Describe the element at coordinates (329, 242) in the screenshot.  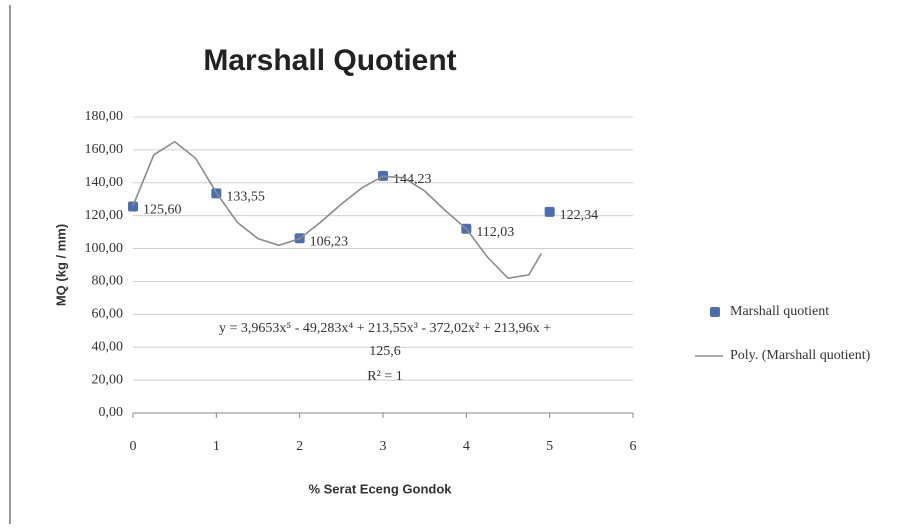
I see `data-label: 106,23` at that location.